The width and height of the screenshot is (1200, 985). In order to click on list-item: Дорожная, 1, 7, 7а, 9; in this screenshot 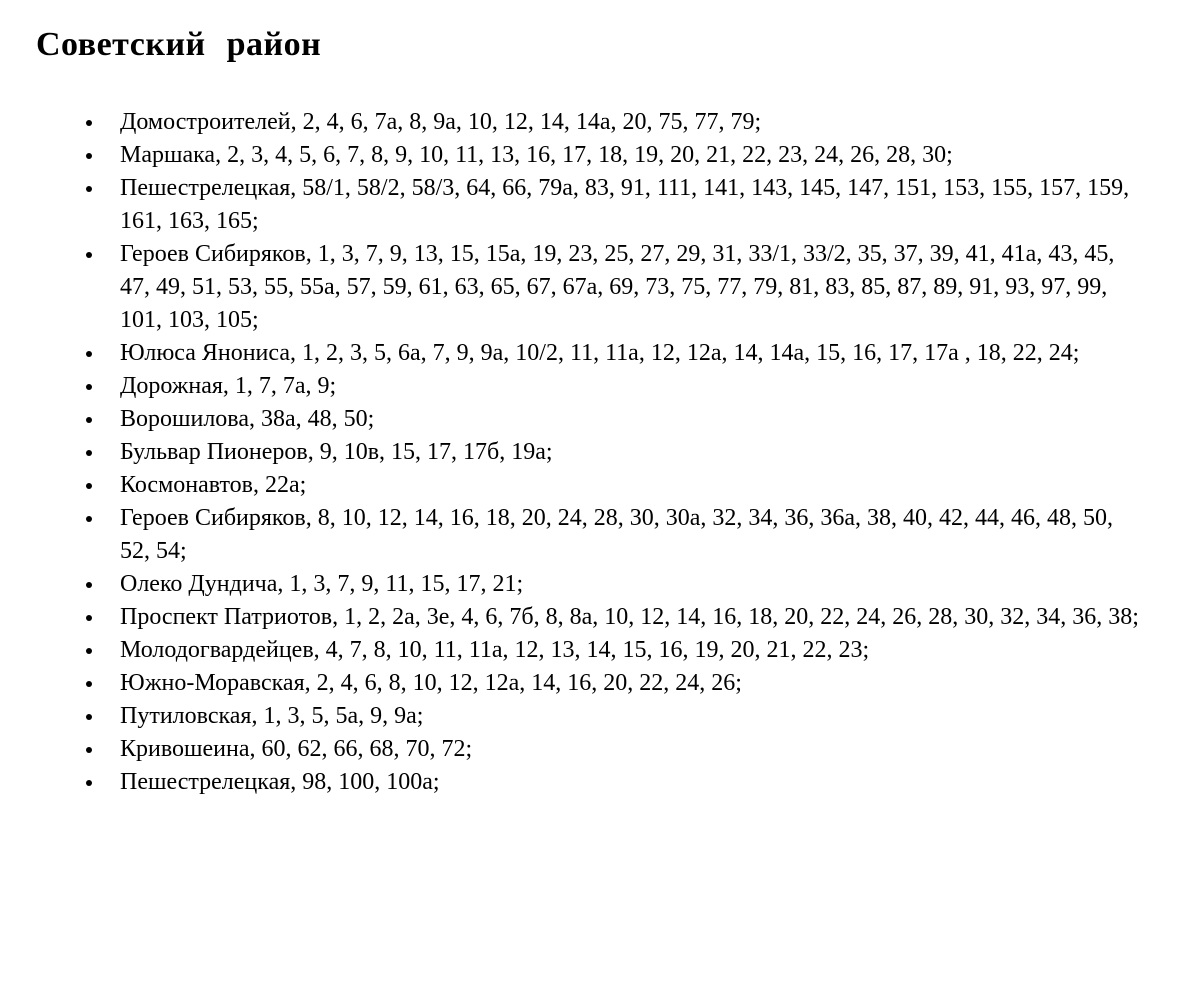, I will do `click(615, 386)`.